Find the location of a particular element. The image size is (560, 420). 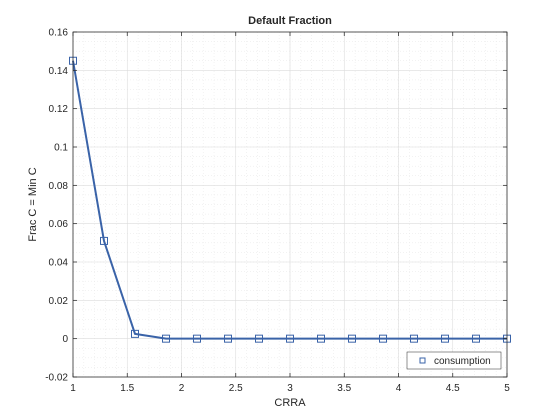

x-tick-labels: 1 1.5 2 2.5 3 3.5 4 4.5 5 is located at coordinates (290, 388).